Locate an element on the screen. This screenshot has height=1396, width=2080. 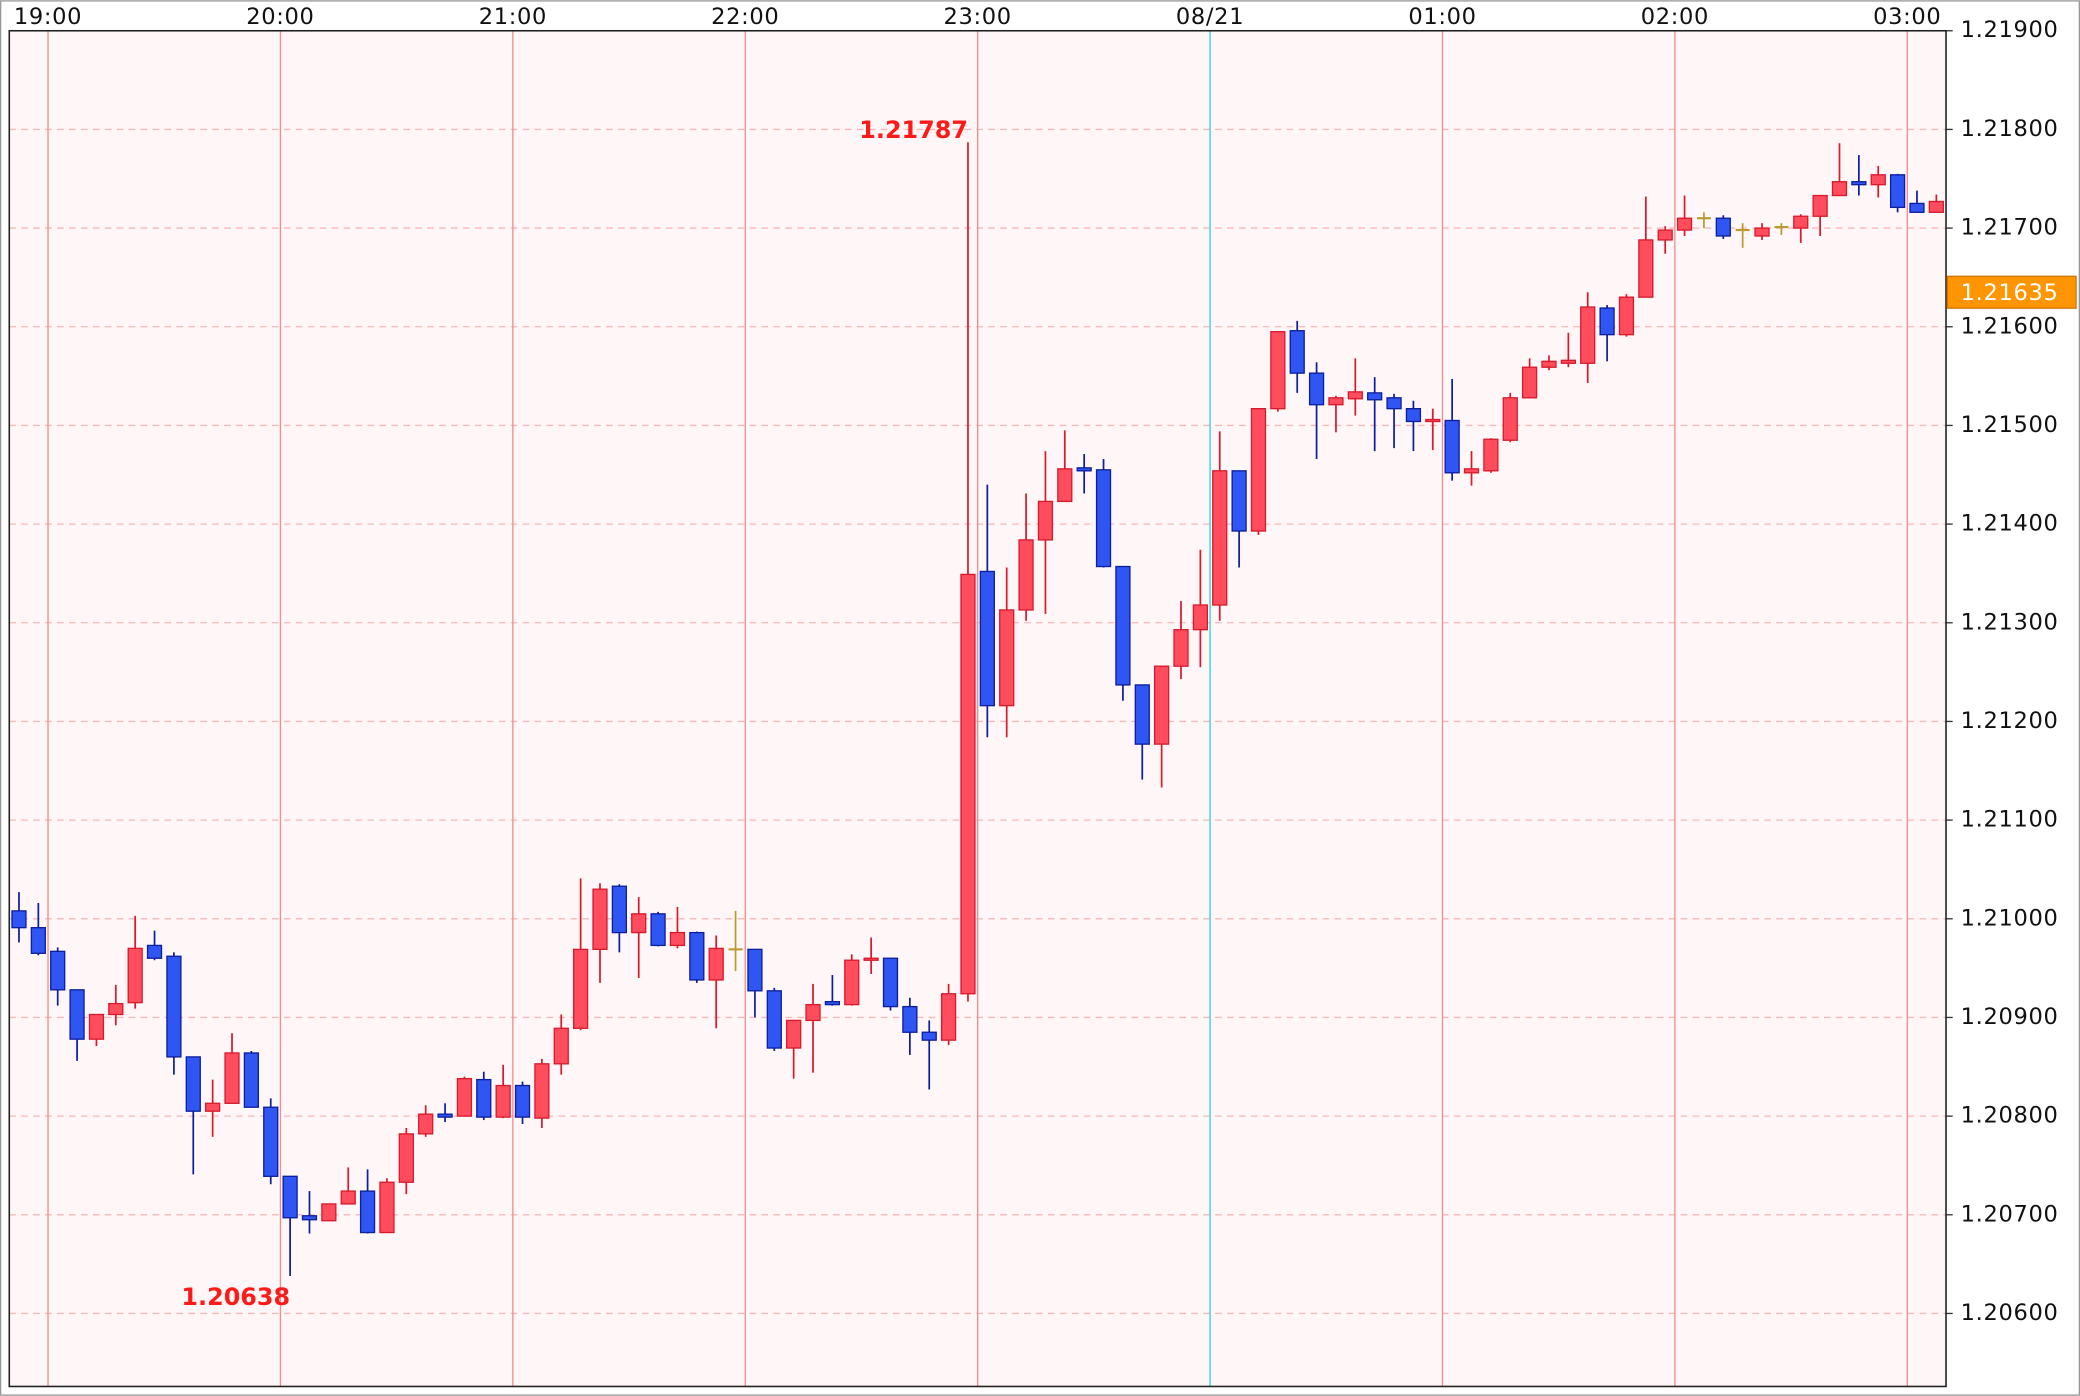
x-tick-label: 03:00 is located at coordinates (1907, 17).